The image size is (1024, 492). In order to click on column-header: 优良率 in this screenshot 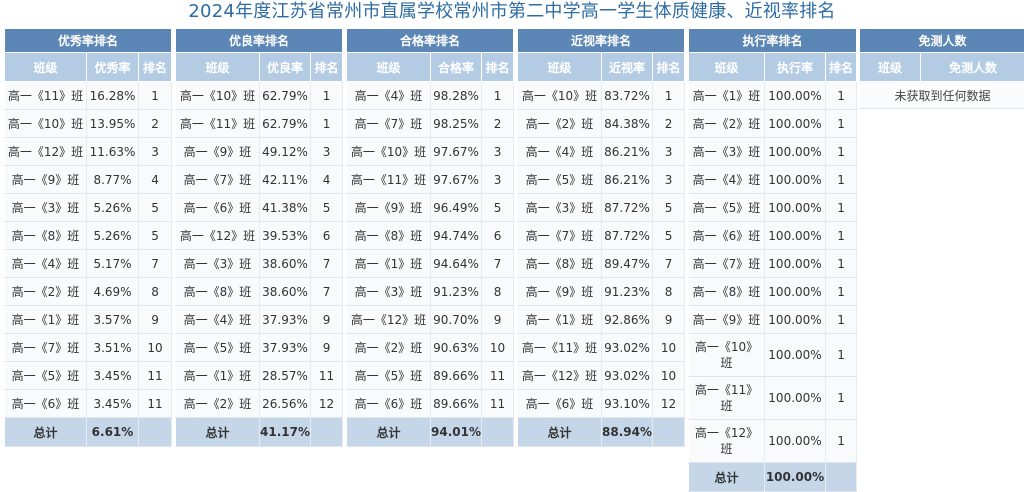, I will do `click(285, 67)`.